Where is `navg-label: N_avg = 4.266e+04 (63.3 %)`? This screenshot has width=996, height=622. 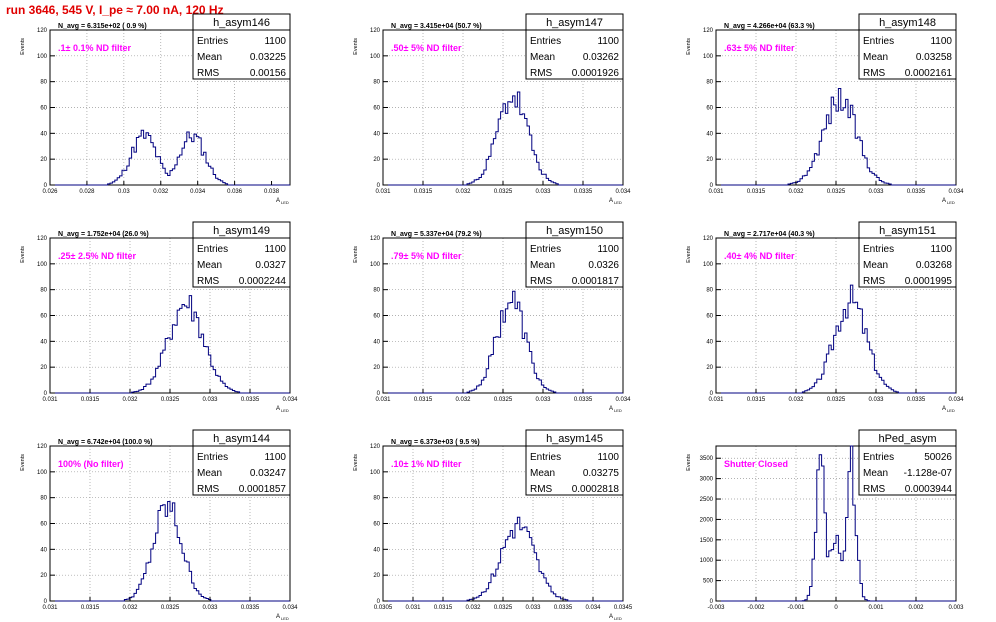
navg-label: N_avg = 4.266e+04 (63.3 %) is located at coordinates (769, 26).